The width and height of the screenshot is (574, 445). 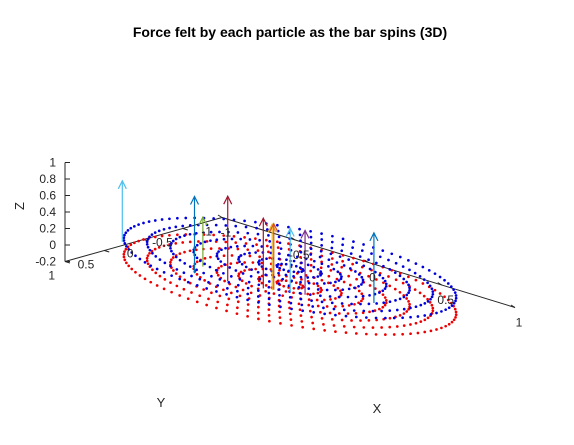 What do you see at coordinates (440, 284) in the screenshot?
I see `x-tick-mark` at bounding box center [440, 284].